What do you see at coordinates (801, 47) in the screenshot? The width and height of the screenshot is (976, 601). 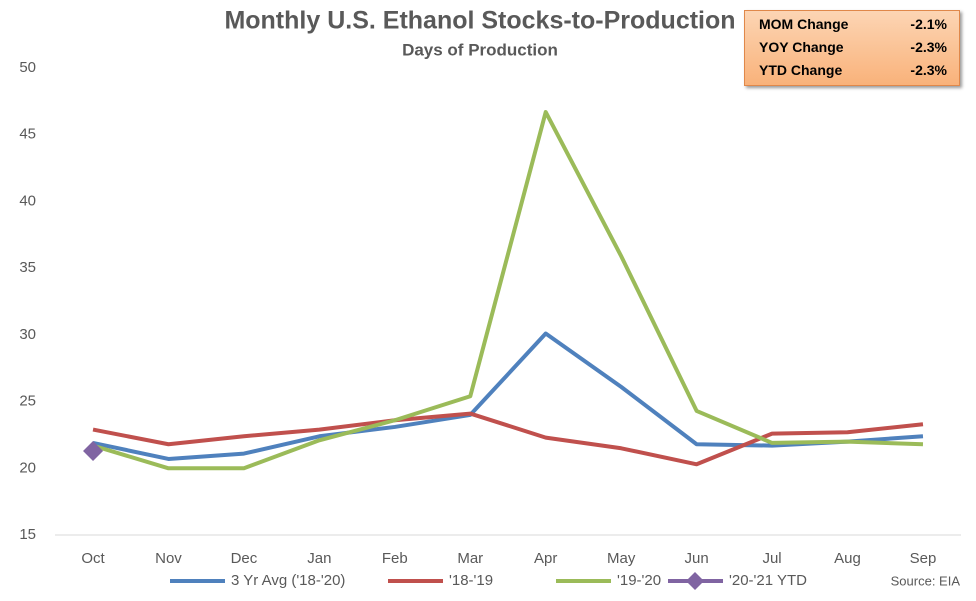 I see `info-label: YOY Change` at bounding box center [801, 47].